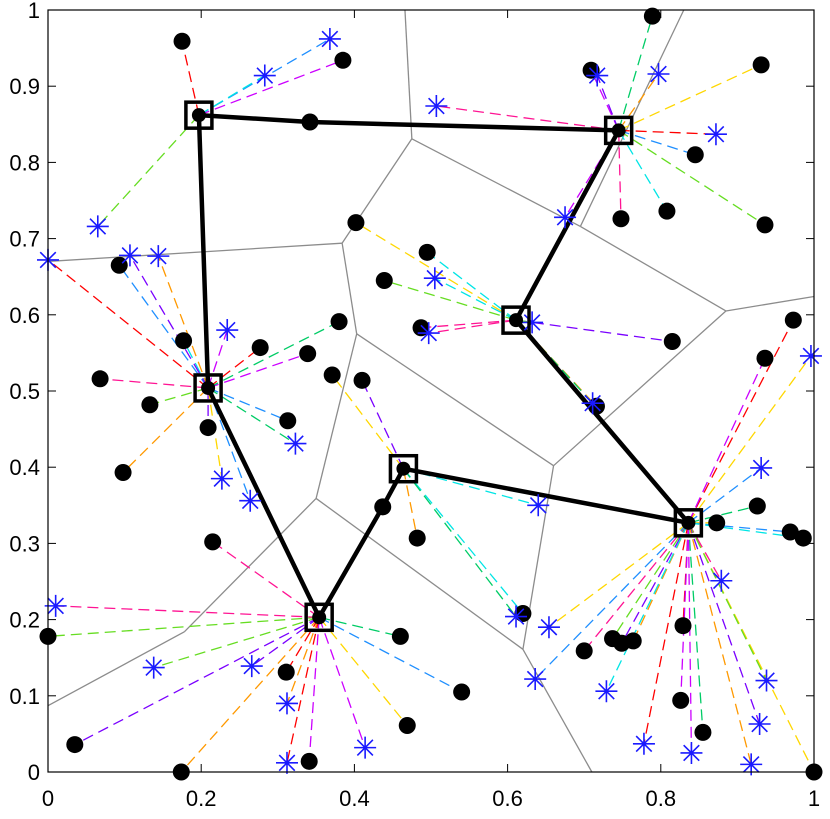 Image resolution: width=830 pixels, height=819 pixels. What do you see at coordinates (507, 798) in the screenshot?
I see `x-tick-label: 0.6` at bounding box center [507, 798].